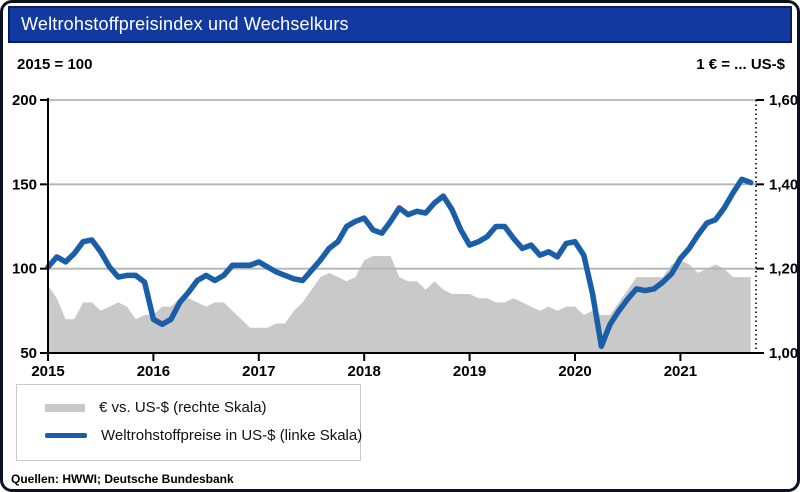  I want to click on year-tick-label: 2018, so click(364, 371).